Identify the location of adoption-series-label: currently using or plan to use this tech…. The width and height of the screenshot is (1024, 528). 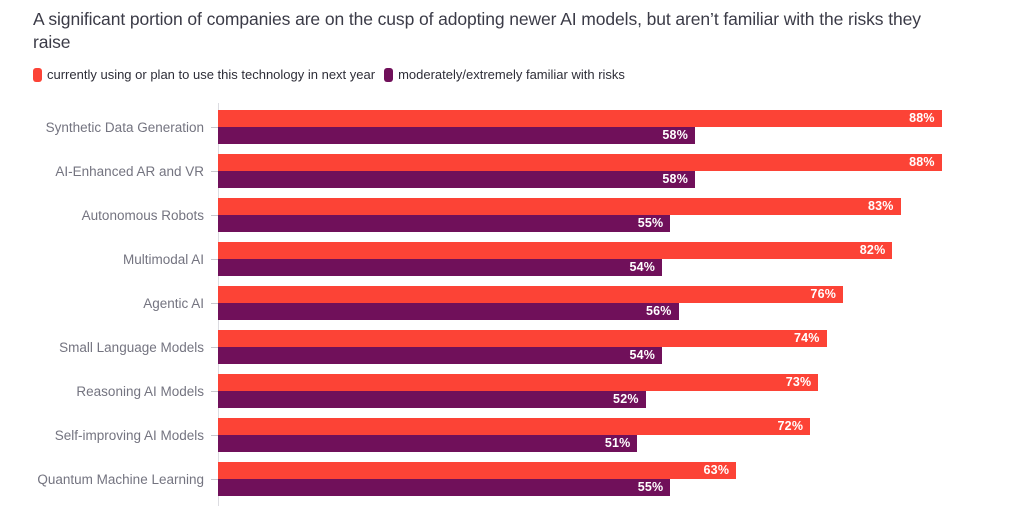
(211, 74).